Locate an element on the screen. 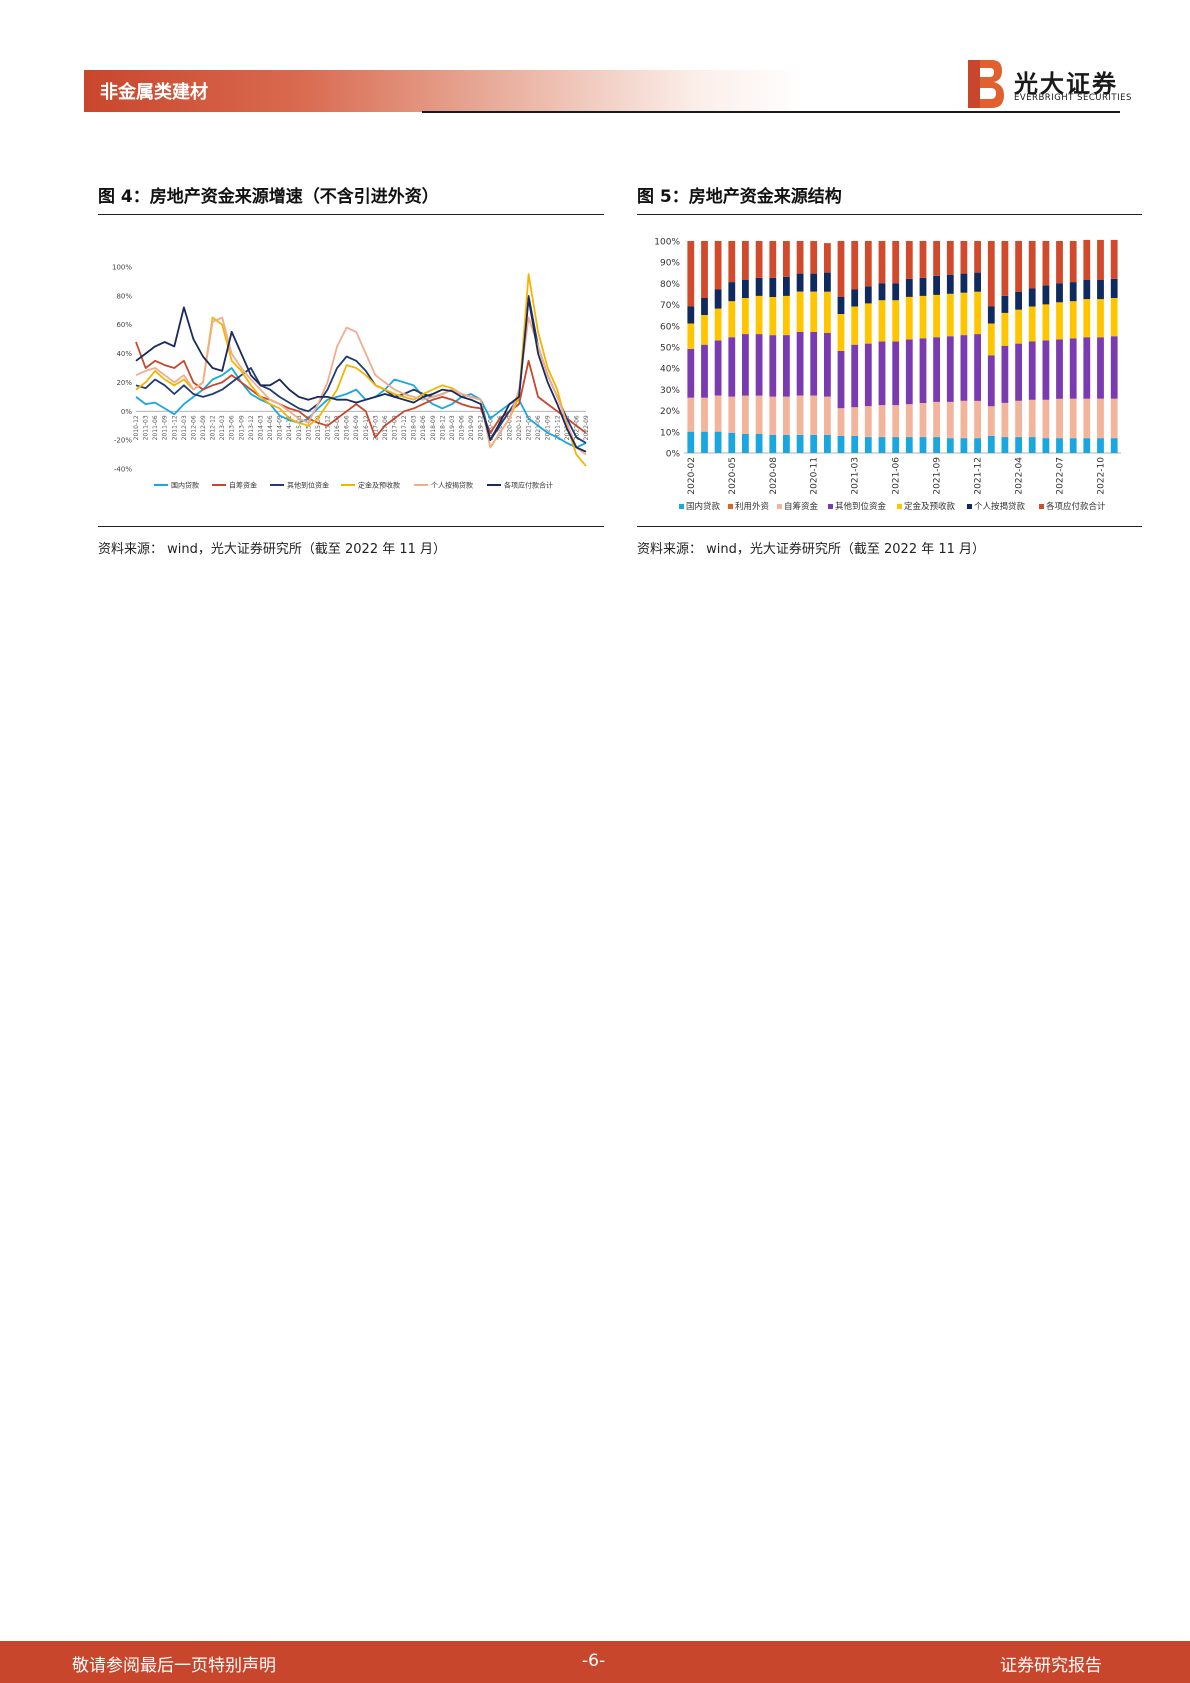 The height and width of the screenshot is (1683, 1190). x-tick-label: 2019-06 is located at coordinates (462, 427).